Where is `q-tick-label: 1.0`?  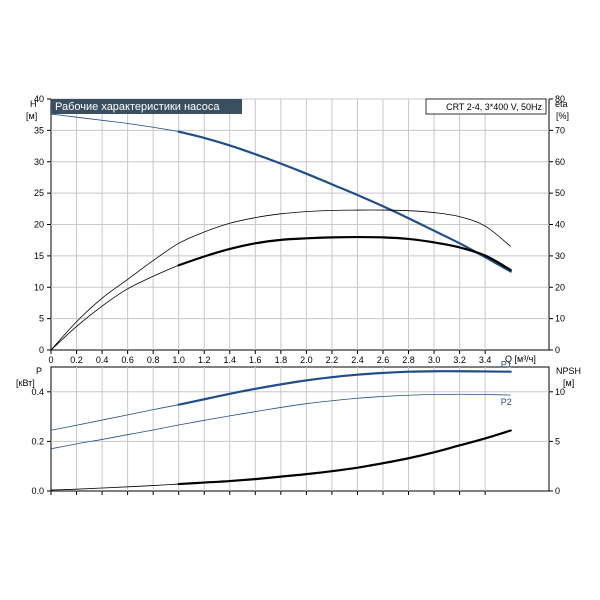
q-tick-label: 1.0 is located at coordinates (178, 360).